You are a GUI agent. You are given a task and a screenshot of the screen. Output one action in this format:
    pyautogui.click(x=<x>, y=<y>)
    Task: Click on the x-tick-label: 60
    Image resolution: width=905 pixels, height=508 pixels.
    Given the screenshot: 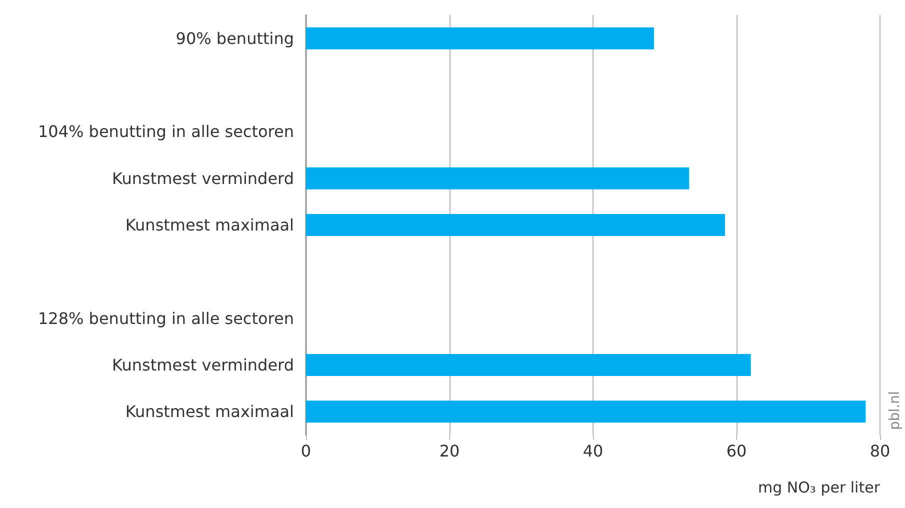 What is the action you would take?
    pyautogui.click(x=736, y=451)
    